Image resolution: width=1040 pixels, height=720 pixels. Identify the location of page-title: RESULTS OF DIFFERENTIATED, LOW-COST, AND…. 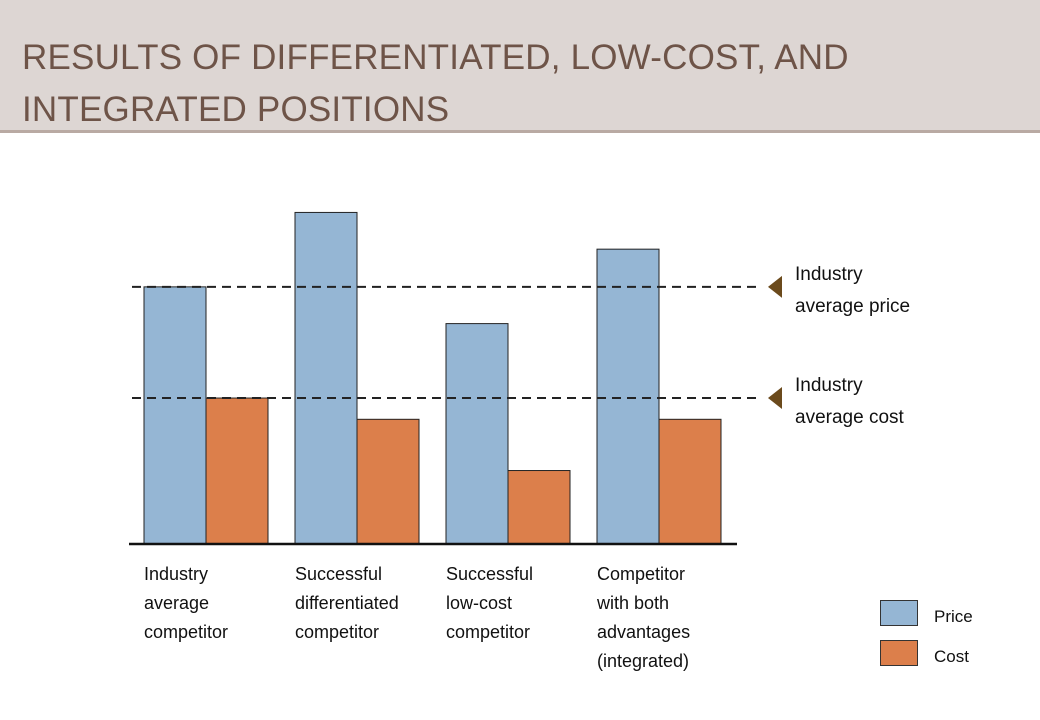
(435, 83).